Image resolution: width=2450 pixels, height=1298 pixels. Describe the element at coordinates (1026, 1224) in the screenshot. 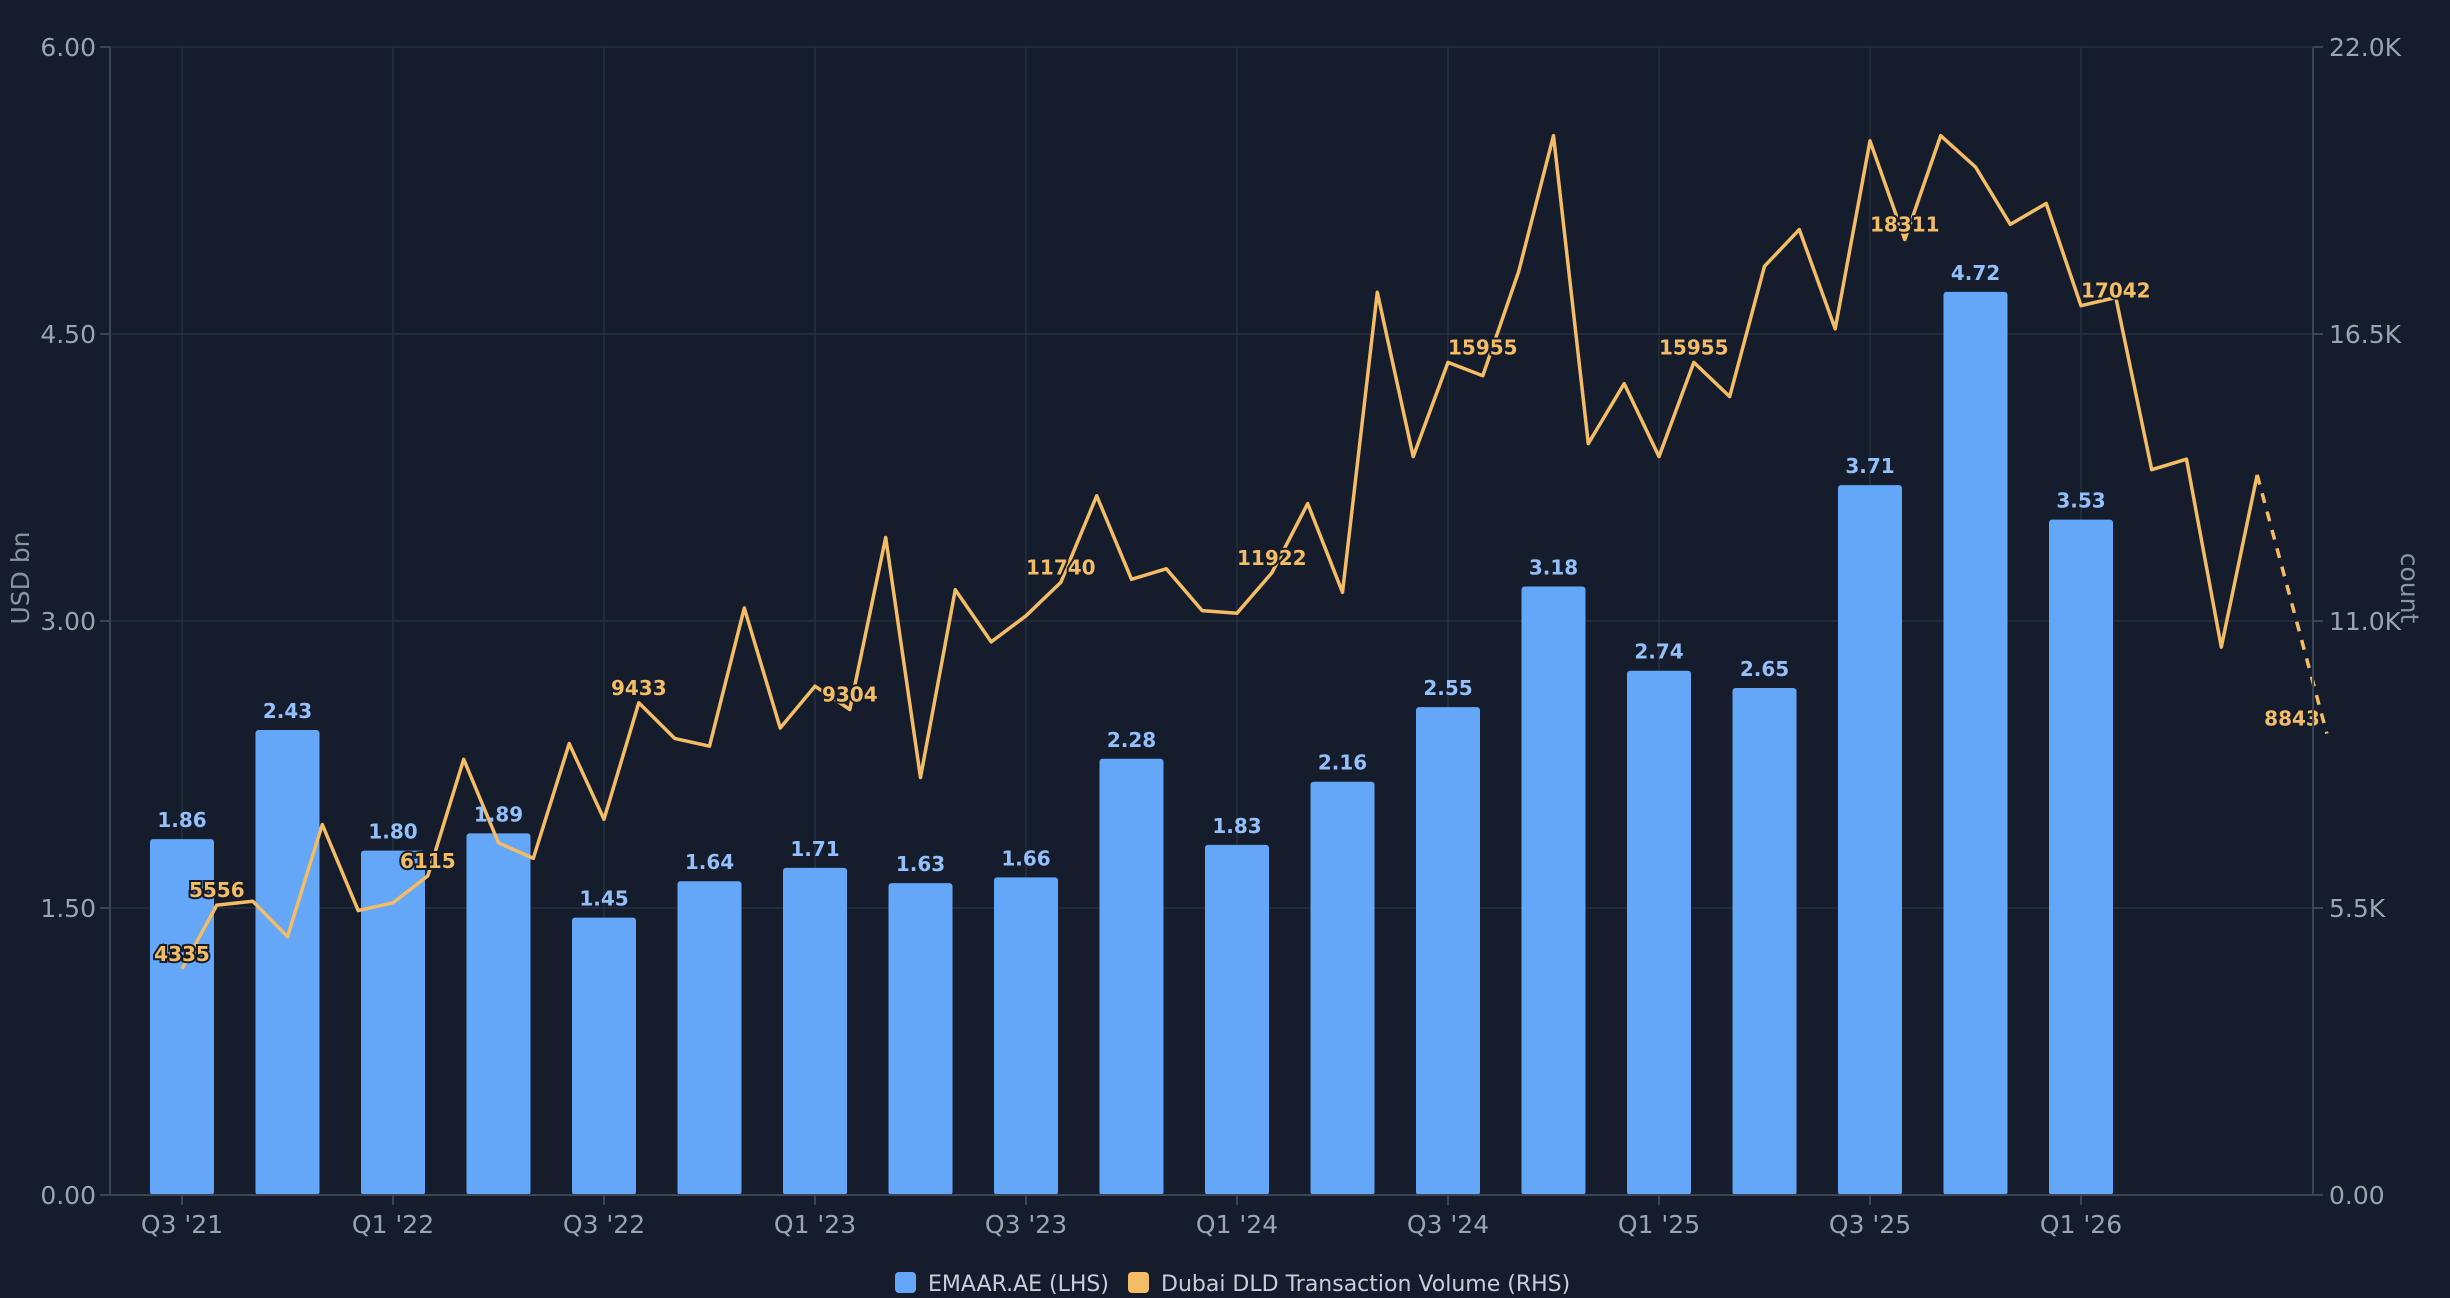

I see `x-axis-tick-label: Q3 '23` at that location.